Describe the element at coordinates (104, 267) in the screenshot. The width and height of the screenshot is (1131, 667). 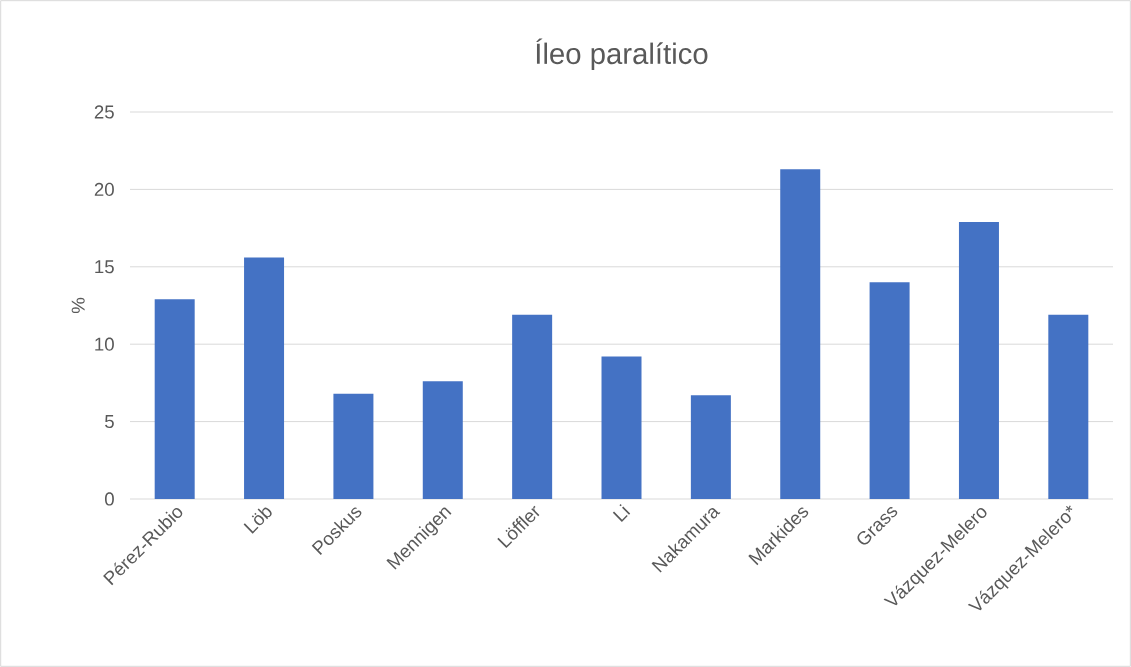
I see `y-tick-label: 15` at that location.